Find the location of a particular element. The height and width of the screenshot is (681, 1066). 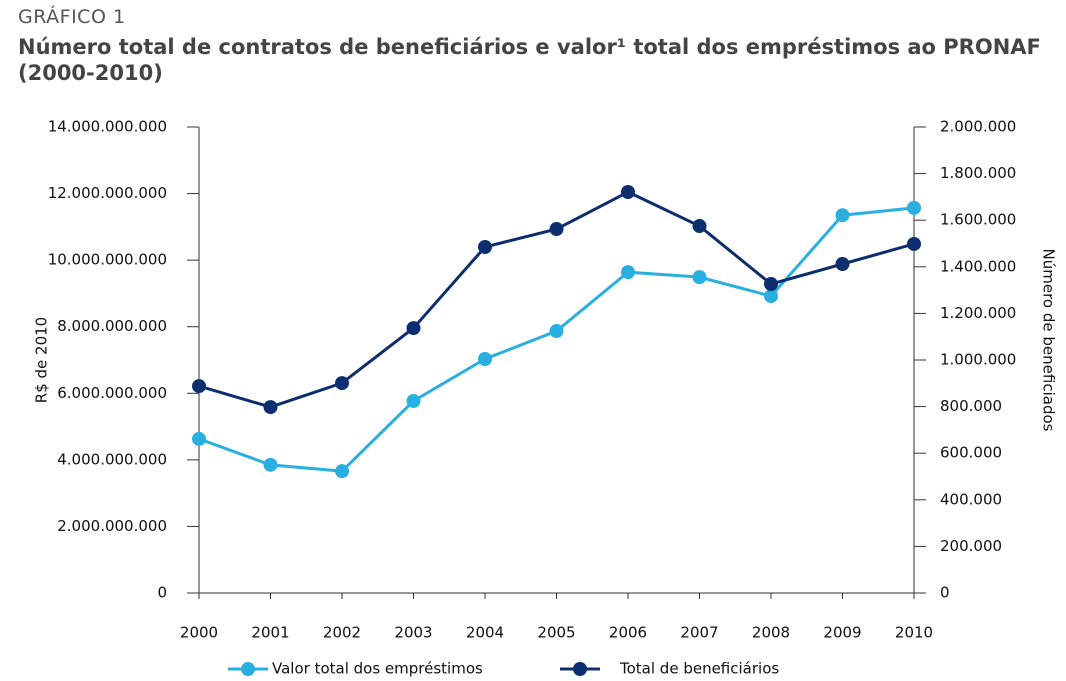

y2-tick-label: 2.000.000 is located at coordinates (978, 127).